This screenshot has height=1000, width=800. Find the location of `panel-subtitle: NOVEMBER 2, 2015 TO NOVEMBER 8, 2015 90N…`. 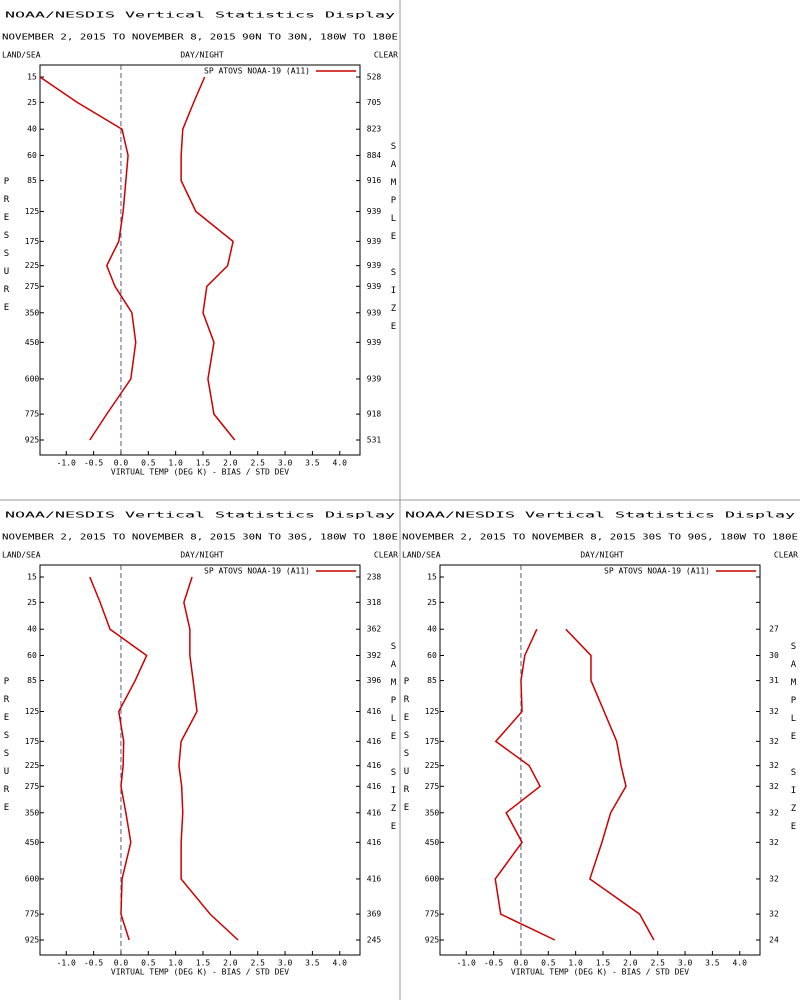

panel-subtitle: NOVEMBER 2, 2015 TO NOVEMBER 8, 2015 90N… is located at coordinates (200, 37).